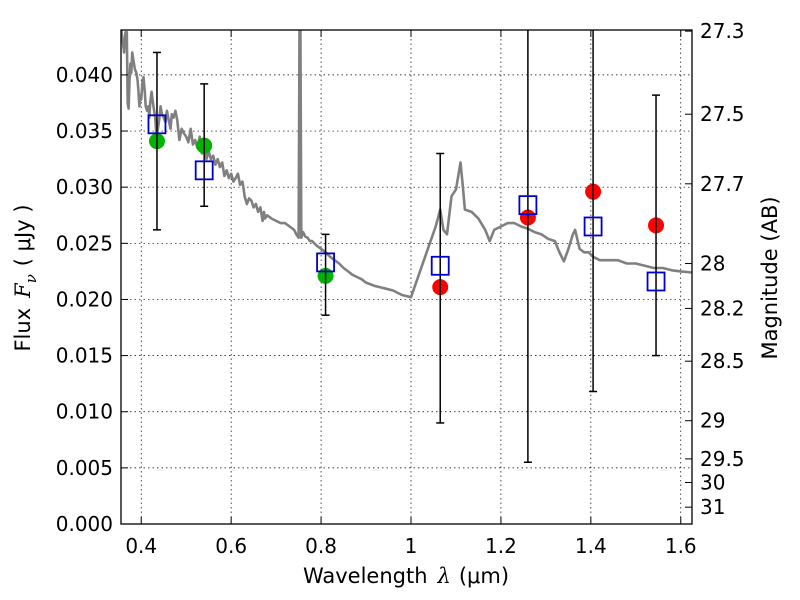 This screenshot has width=800, height=600. What do you see at coordinates (84, 524) in the screenshot?
I see `y-tick-label: 0.000` at bounding box center [84, 524].